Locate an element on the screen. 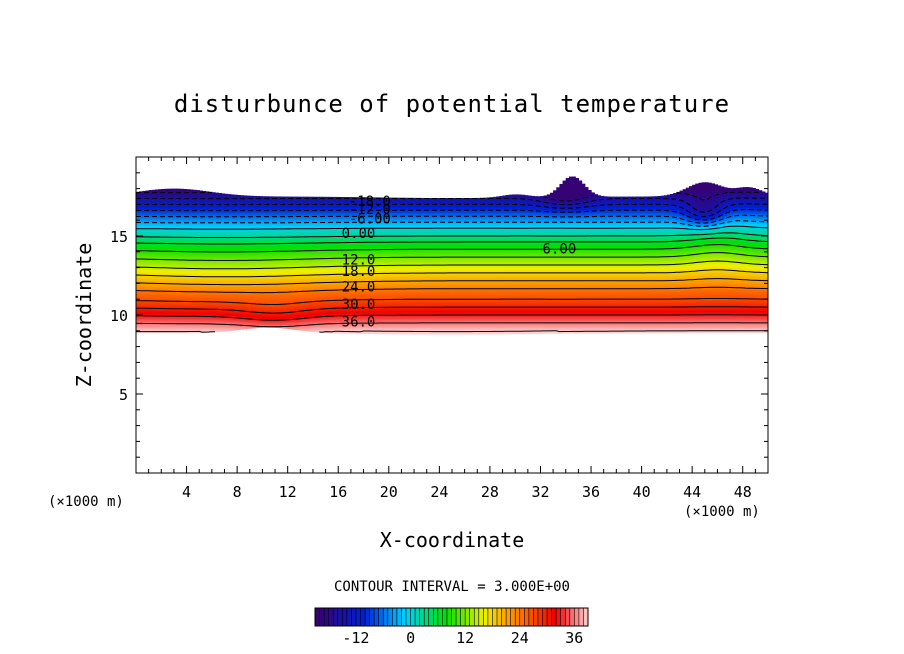 This screenshot has width=904, height=654. chart-title: disturbunce of potential temperature is located at coordinates (452, 104).